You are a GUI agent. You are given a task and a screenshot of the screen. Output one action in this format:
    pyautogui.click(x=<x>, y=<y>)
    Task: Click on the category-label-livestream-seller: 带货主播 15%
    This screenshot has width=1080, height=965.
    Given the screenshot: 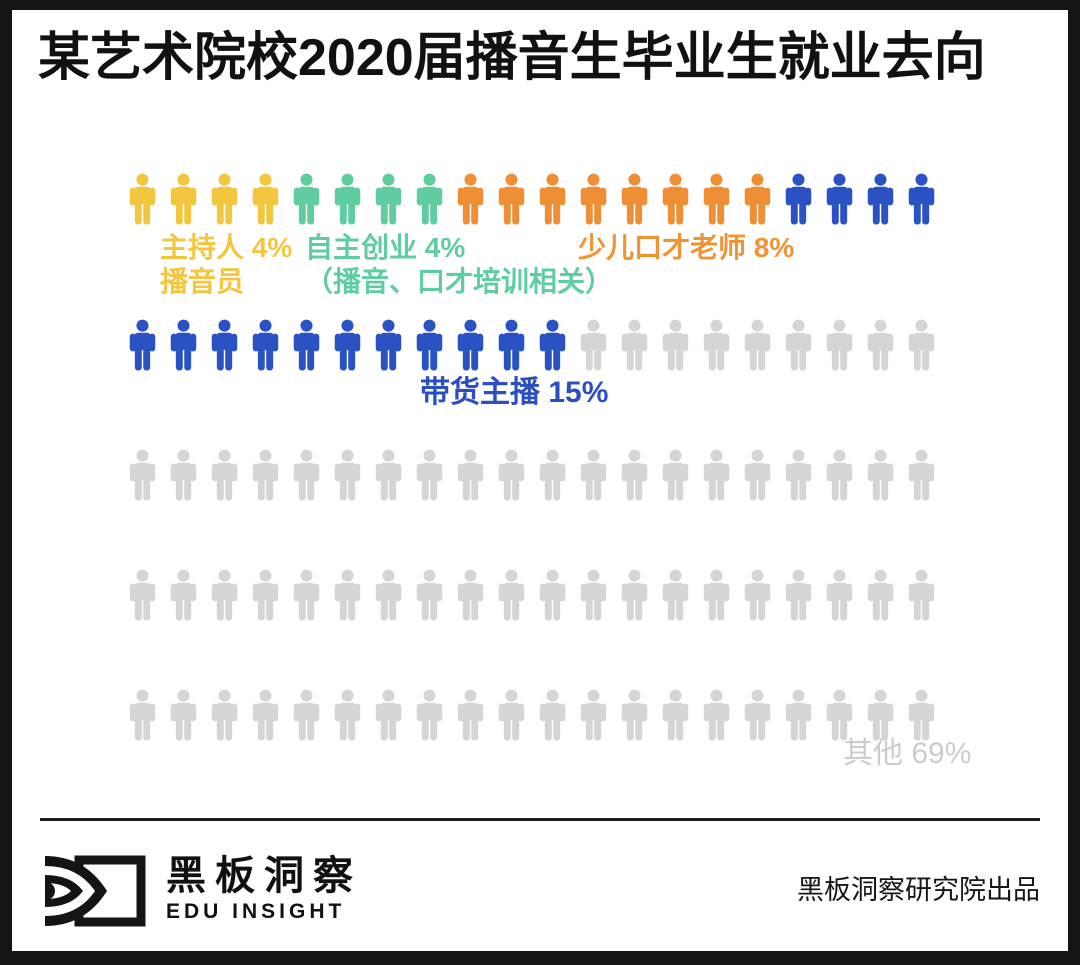 What is the action you would take?
    pyautogui.click(x=514, y=393)
    